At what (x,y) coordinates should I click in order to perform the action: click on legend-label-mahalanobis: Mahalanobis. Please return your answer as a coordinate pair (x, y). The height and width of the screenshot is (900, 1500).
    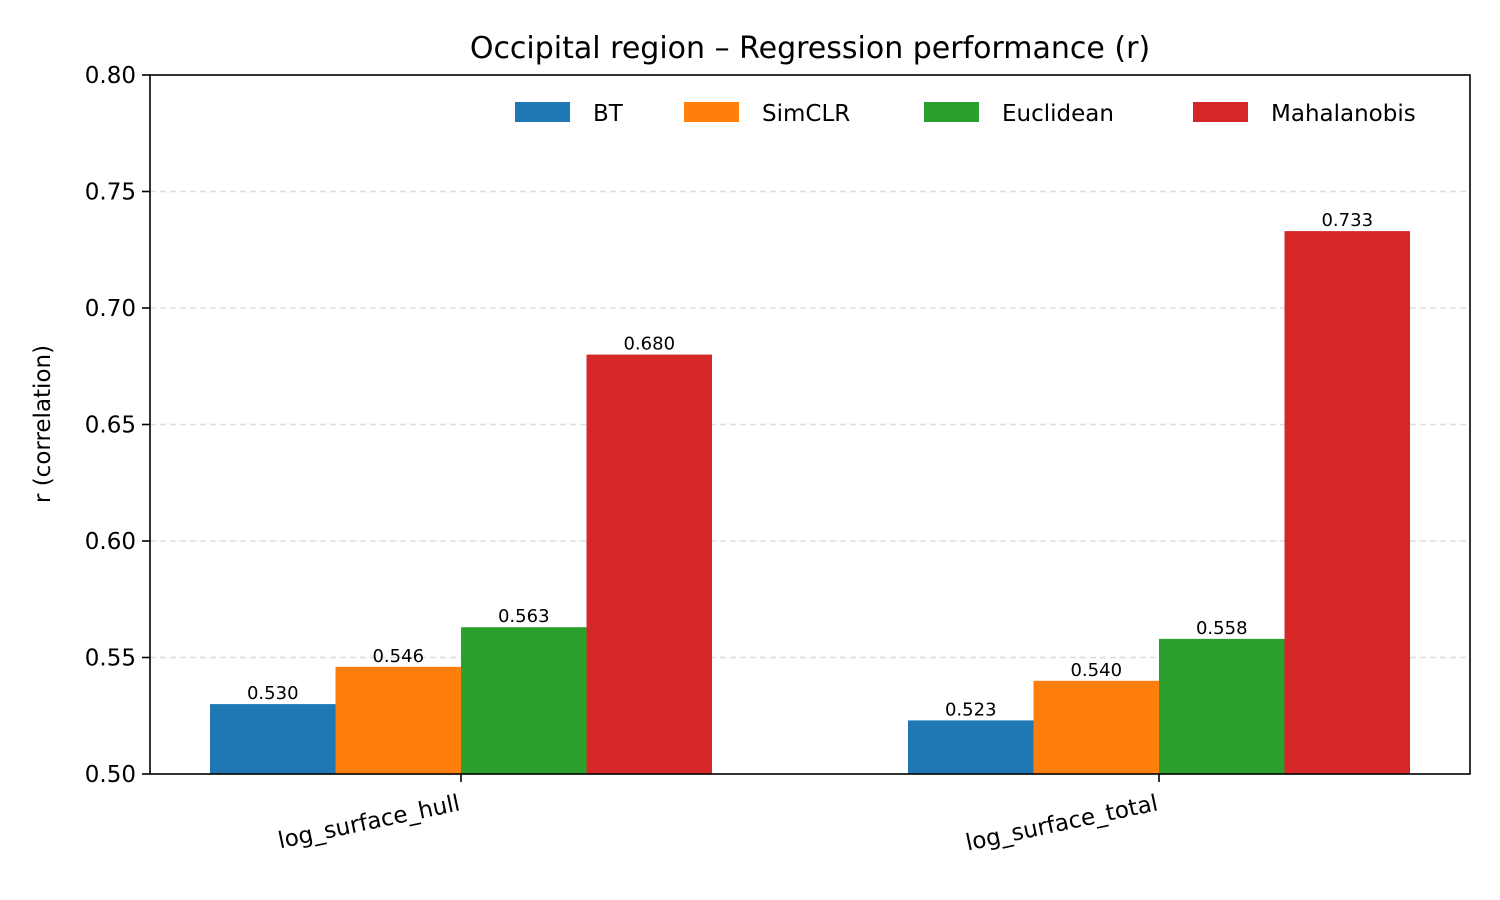
    Looking at the image, I should click on (1343, 114).